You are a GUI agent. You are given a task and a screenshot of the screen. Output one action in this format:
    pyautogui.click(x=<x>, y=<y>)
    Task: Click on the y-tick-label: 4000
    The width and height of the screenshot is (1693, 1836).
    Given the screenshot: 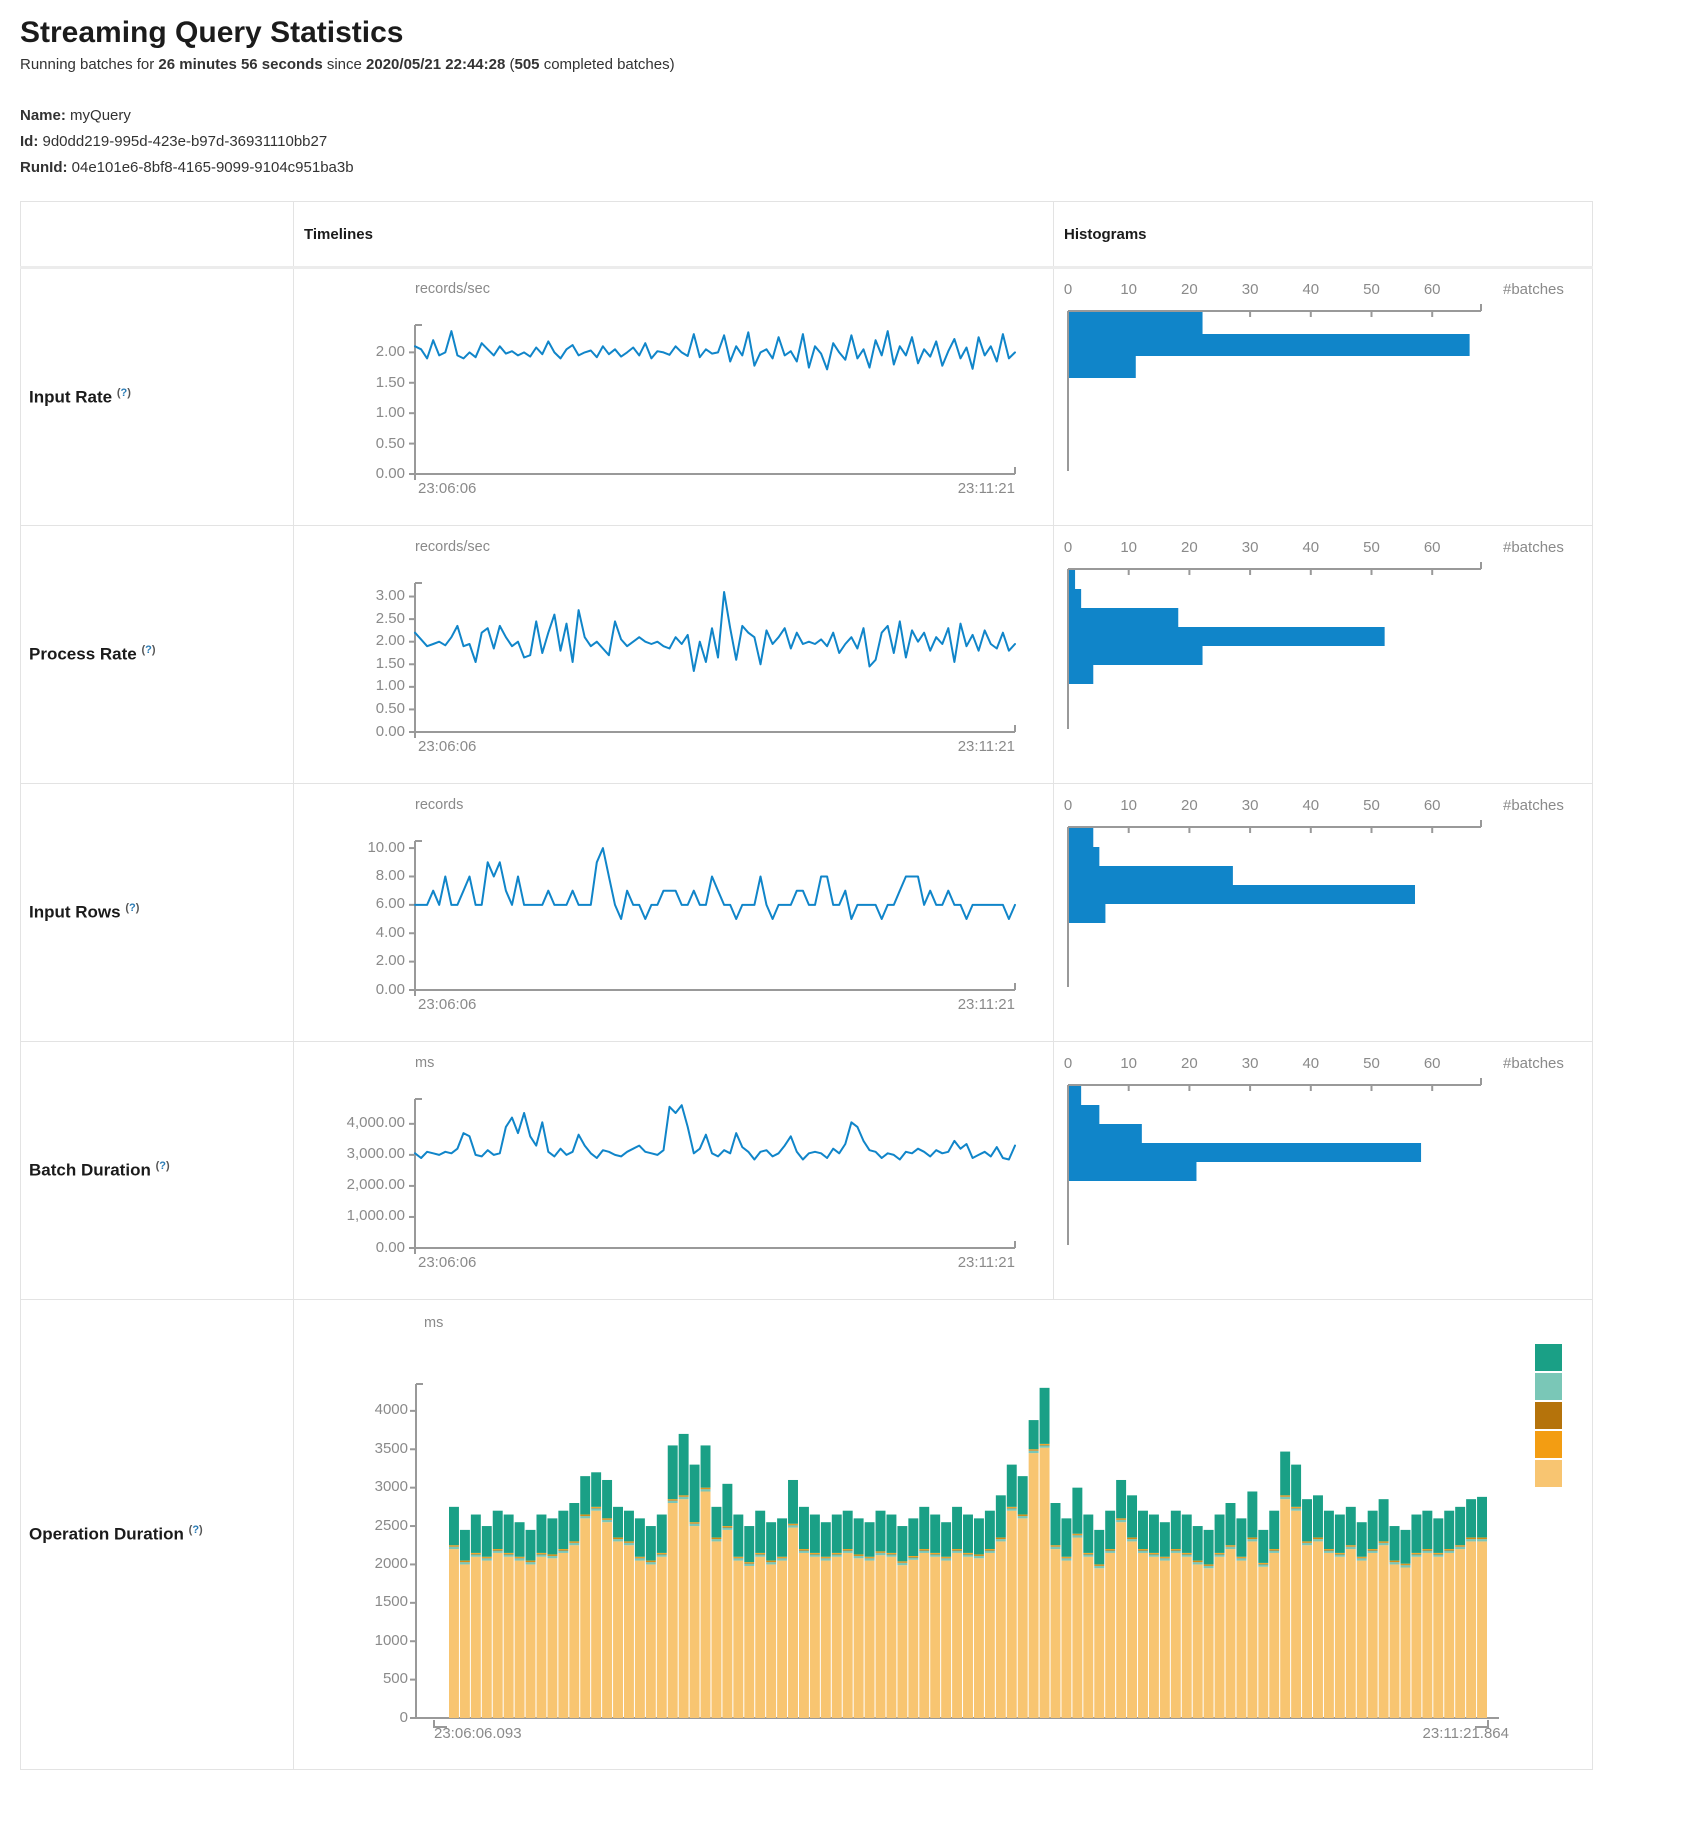 What is the action you would take?
    pyautogui.click(x=391, y=1410)
    